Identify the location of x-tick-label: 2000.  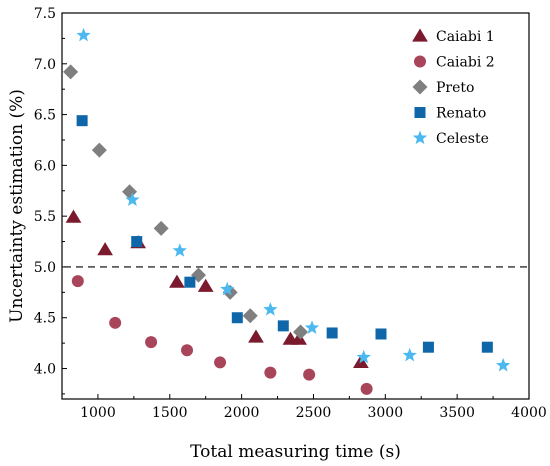
(242, 413).